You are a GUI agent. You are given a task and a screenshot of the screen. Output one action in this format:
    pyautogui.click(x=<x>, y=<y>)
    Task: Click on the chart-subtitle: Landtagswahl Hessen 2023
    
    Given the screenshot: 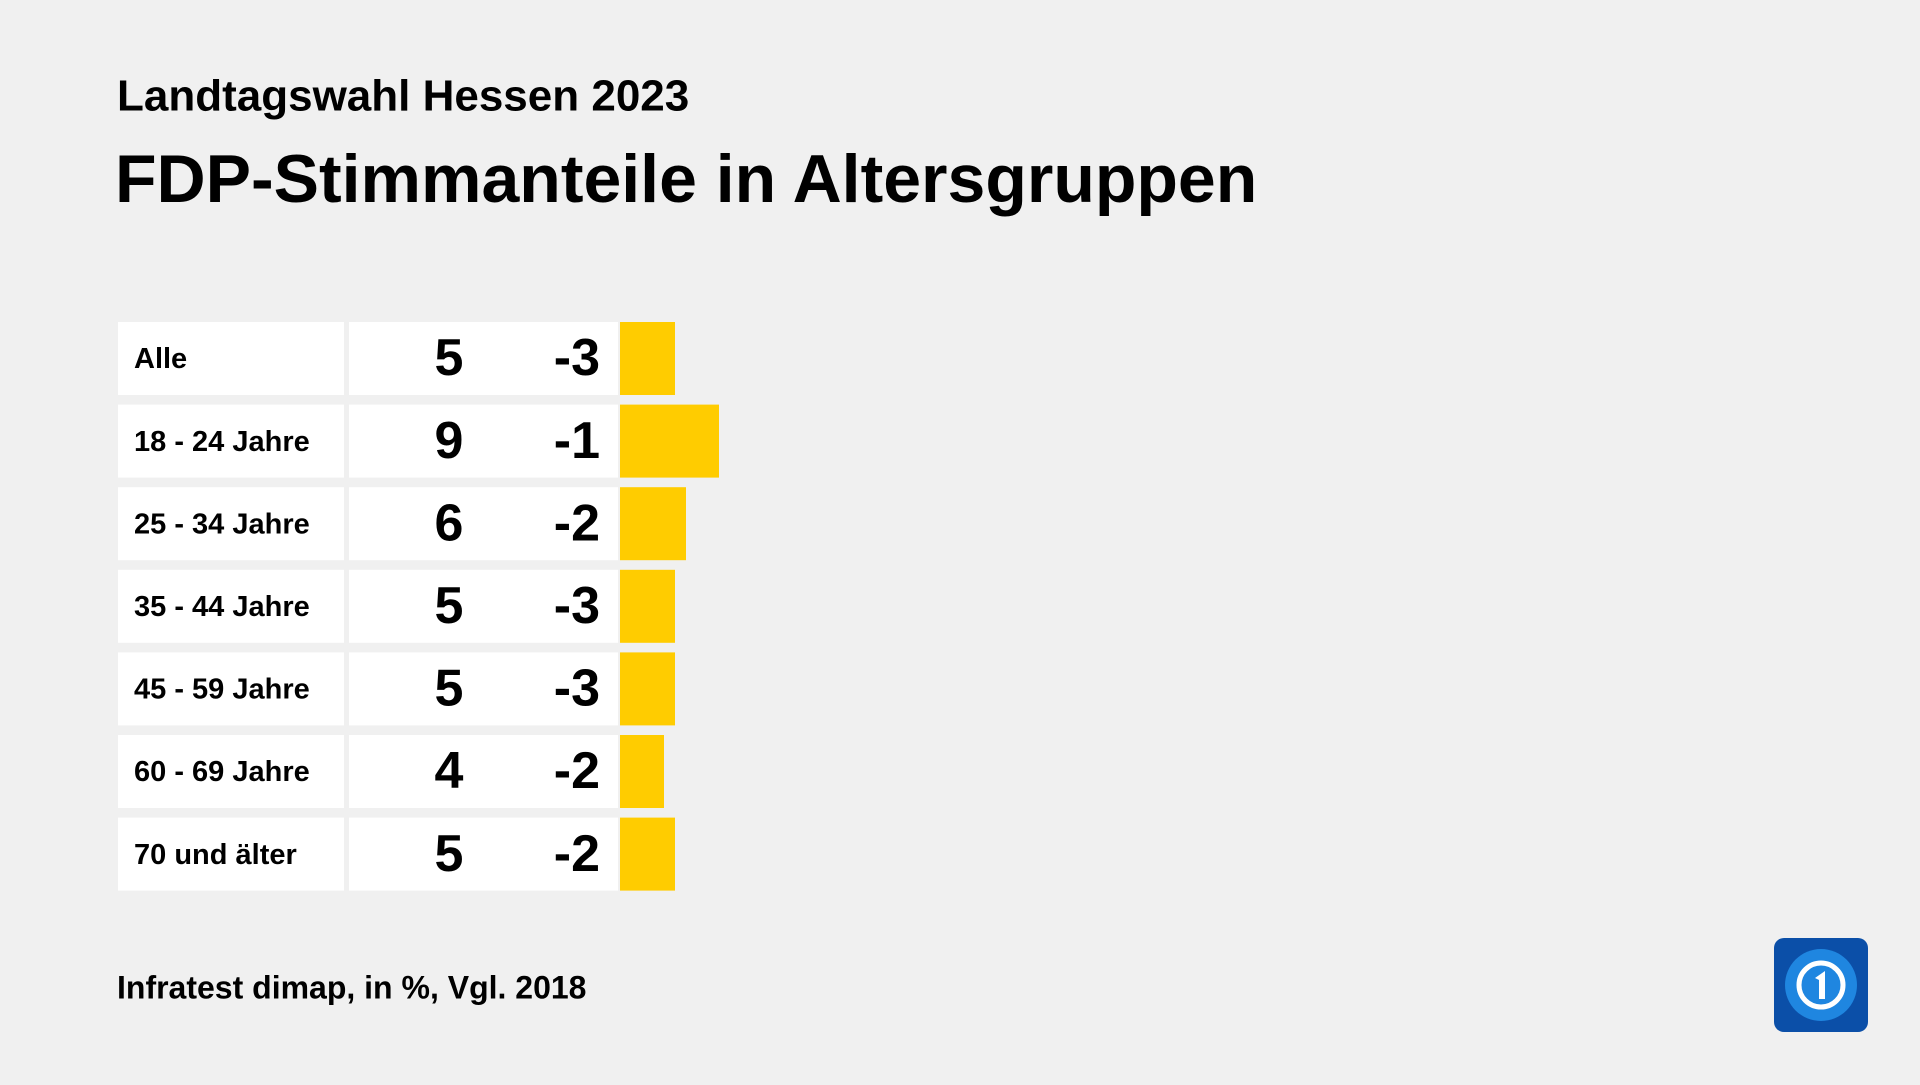 What is the action you would take?
    pyautogui.click(x=403, y=96)
    